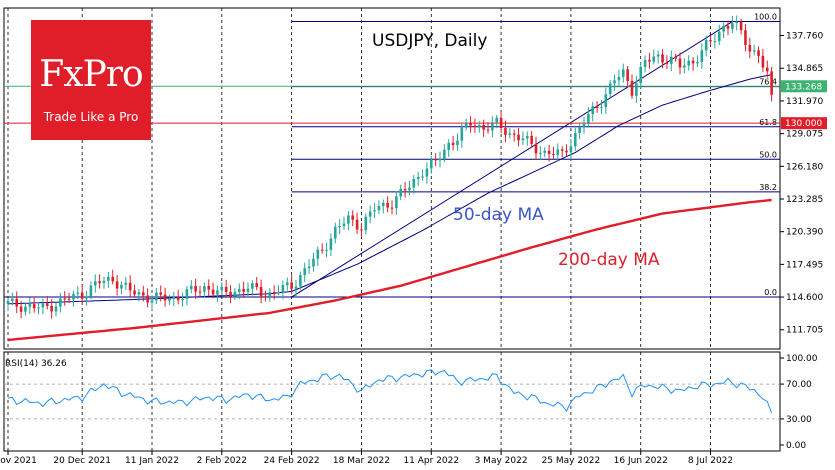 The width and height of the screenshot is (835, 470). I want to click on current-price-box, so click(804, 86).